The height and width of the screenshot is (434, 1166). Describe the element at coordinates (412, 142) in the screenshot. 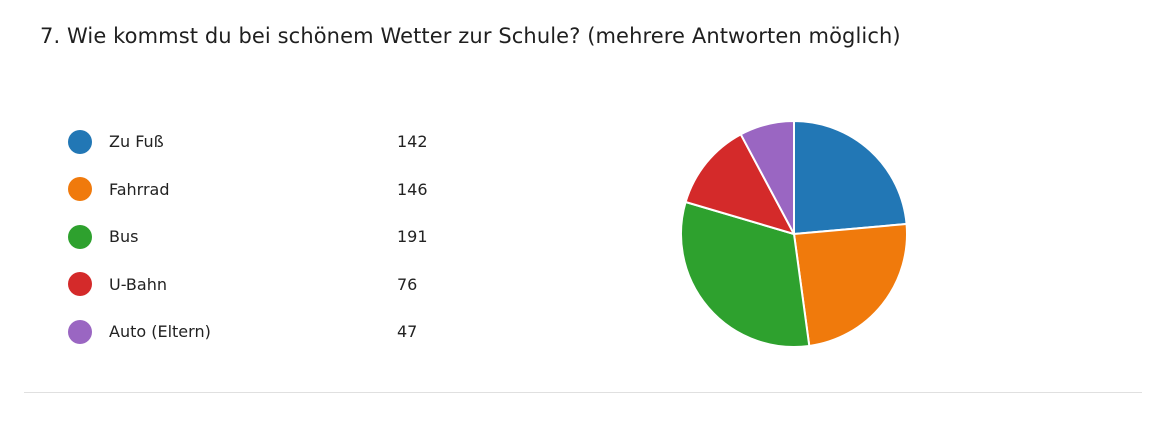

I see `legend-count: 142` at that location.